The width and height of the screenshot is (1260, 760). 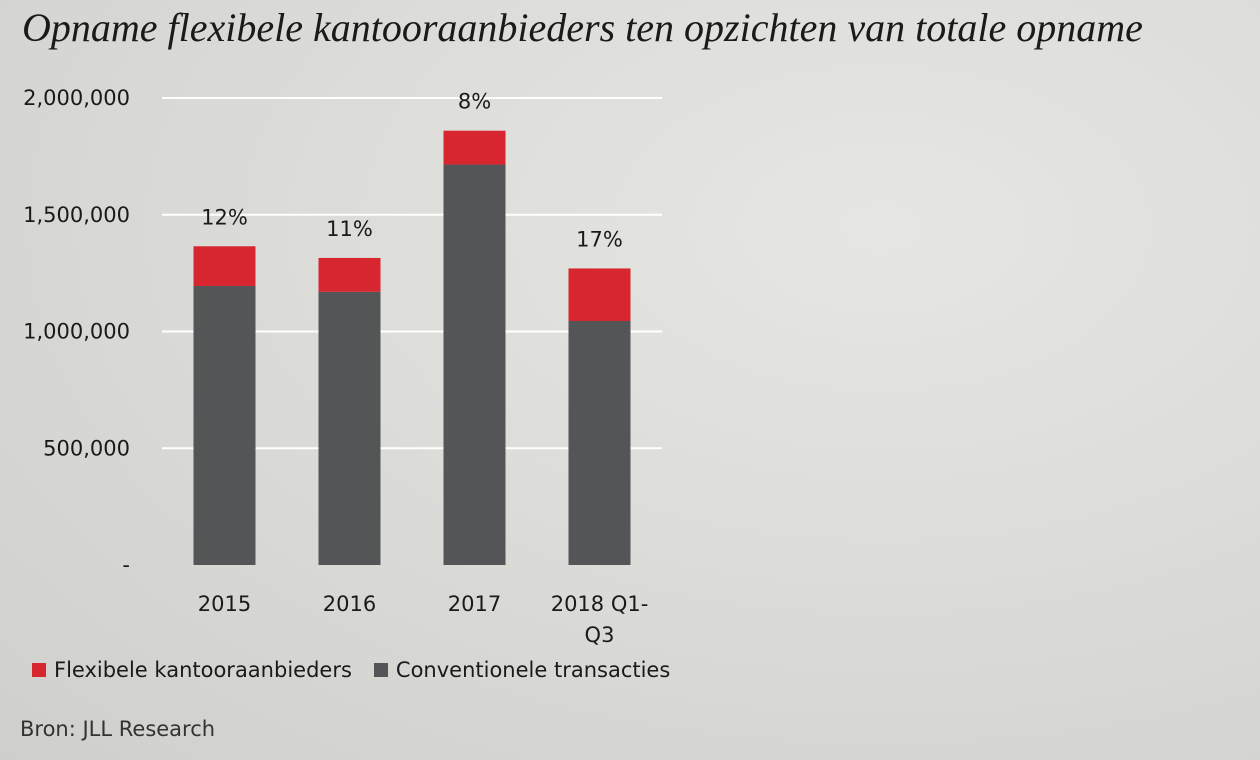 I want to click on x-category-label: Q3, so click(x=600, y=635).